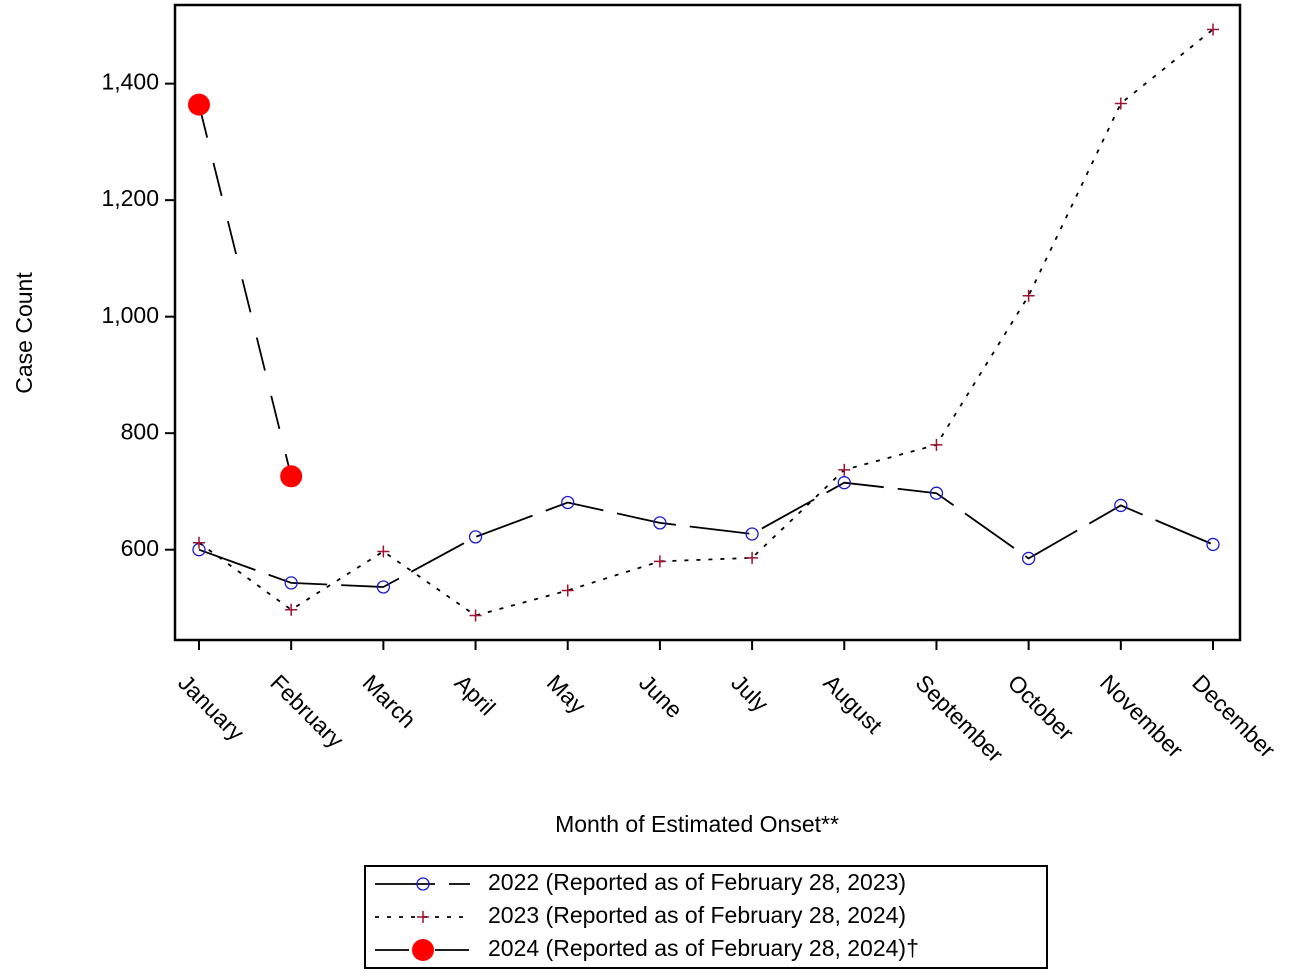  I want to click on y-tick-label: 800, so click(140, 431).